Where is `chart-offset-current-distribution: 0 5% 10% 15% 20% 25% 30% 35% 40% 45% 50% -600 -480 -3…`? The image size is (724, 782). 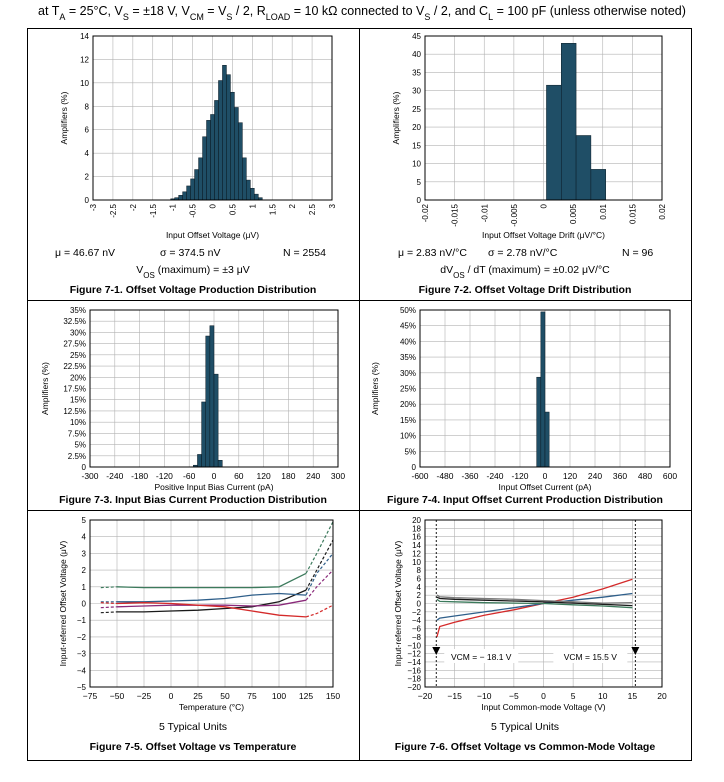 chart-offset-current-distribution: 0 5% 10% 15% 20% 25% 30% 35% 40% 45% 50% -600 -480 -3… is located at coordinates (523, 399).